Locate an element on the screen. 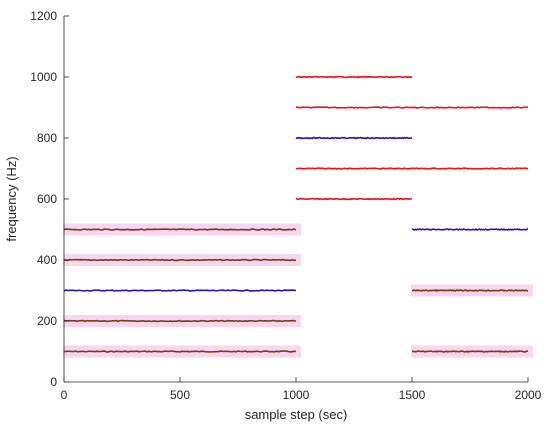  x-tick-label: 500 is located at coordinates (180, 395).